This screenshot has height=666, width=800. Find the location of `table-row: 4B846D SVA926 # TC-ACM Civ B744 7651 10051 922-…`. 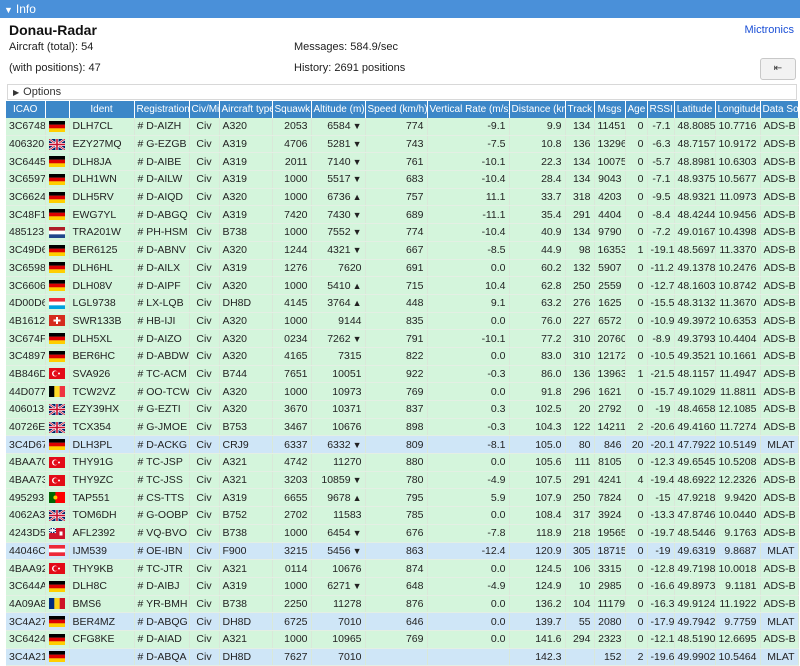

table-row: 4B846D SVA926 # TC-ACM Civ B744 7651 10051 922-… is located at coordinates (402, 374).